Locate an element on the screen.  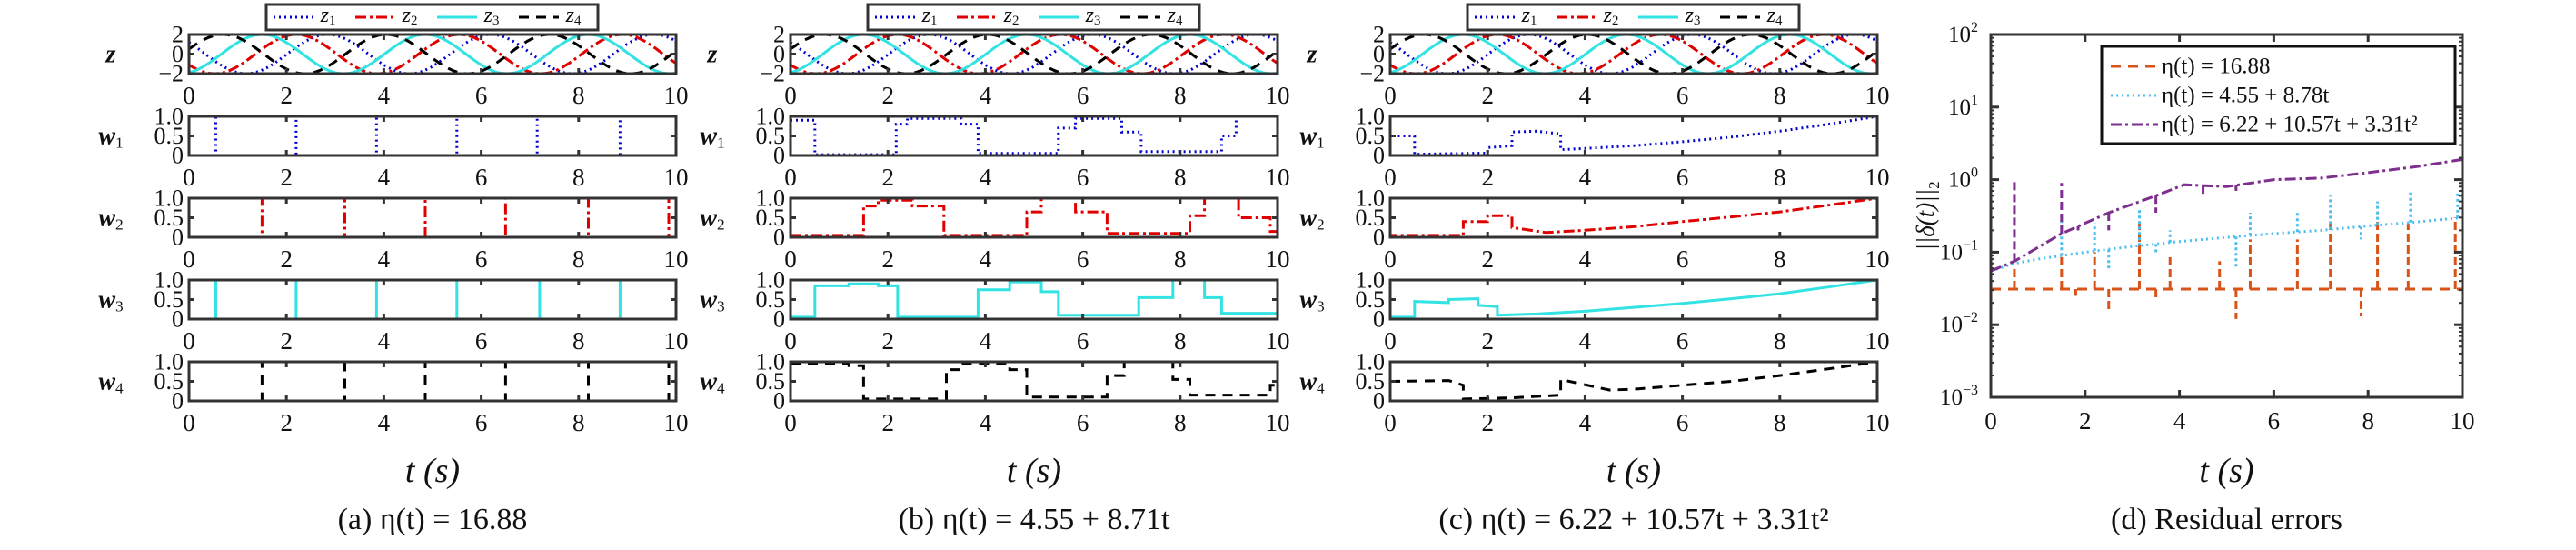
legend-label-z4-subscript: 4 is located at coordinates (578, 21).